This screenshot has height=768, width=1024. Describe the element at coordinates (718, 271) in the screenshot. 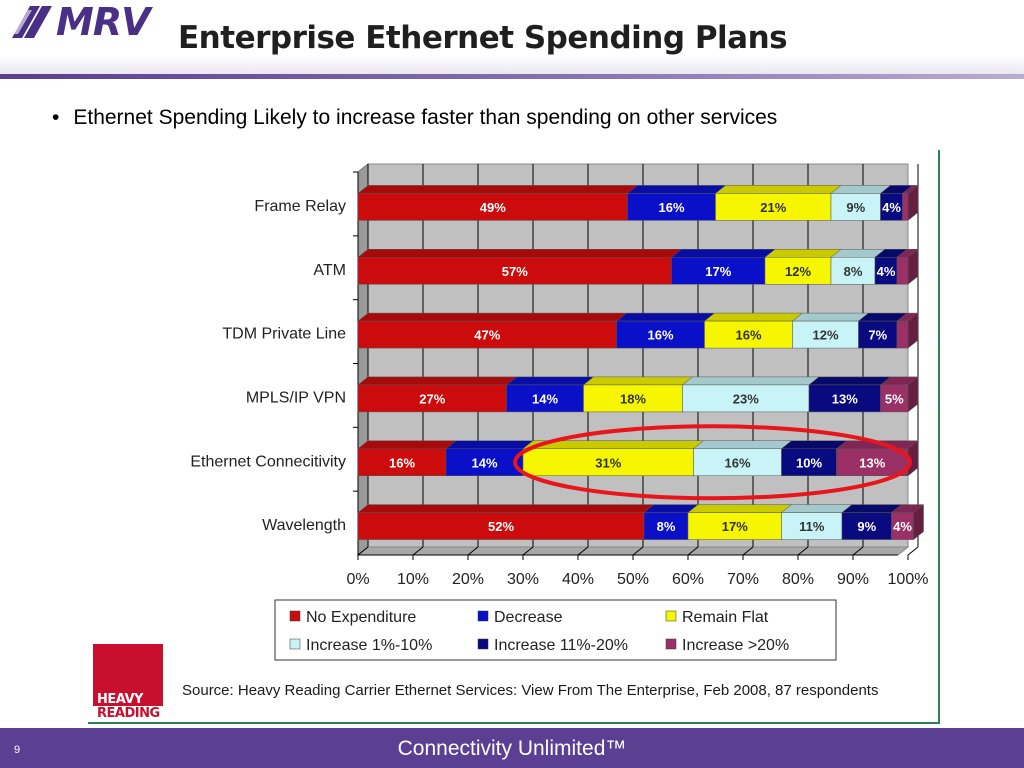

I see `data-label: 17%` at that location.